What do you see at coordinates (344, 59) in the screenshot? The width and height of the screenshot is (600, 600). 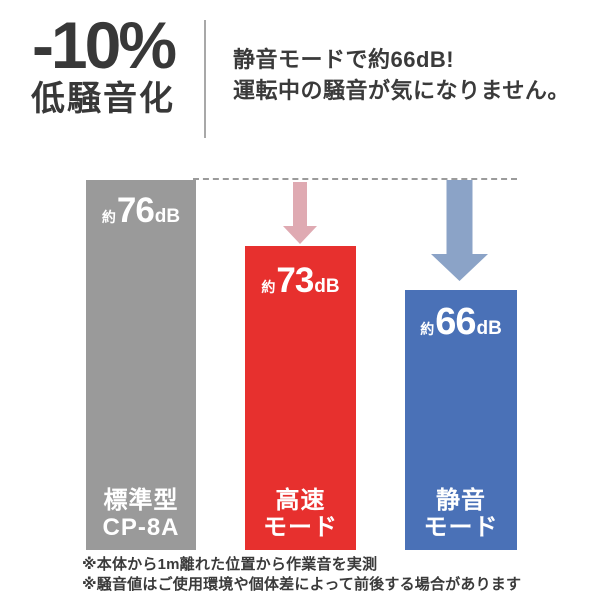 I see `tagline-line1: 静音モードで約66dB!` at bounding box center [344, 59].